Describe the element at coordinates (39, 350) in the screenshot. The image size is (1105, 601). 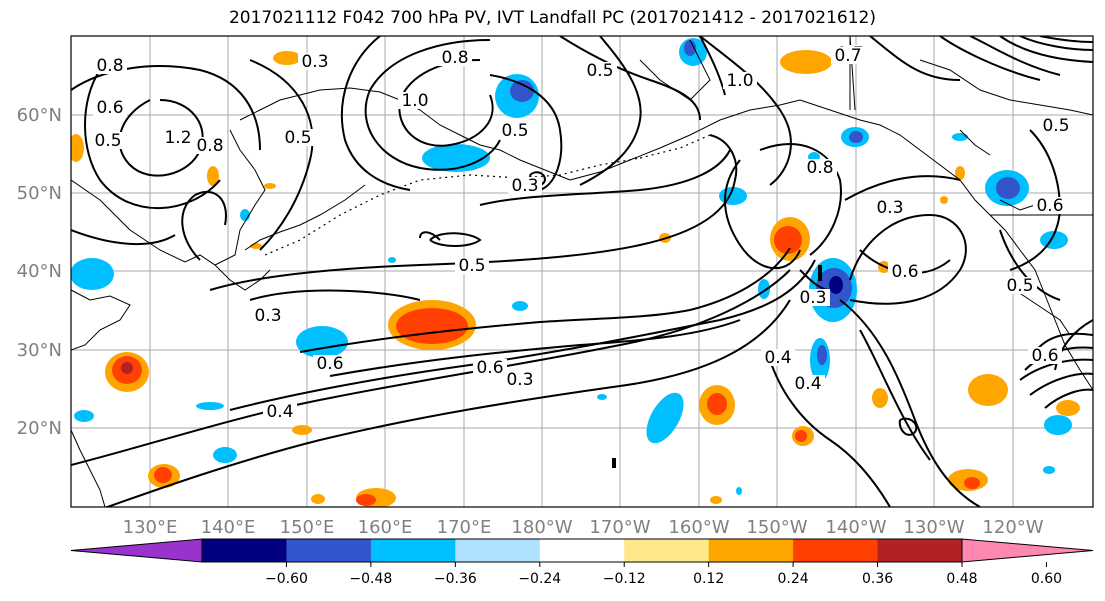
I see `lat-label: 30°N` at that location.